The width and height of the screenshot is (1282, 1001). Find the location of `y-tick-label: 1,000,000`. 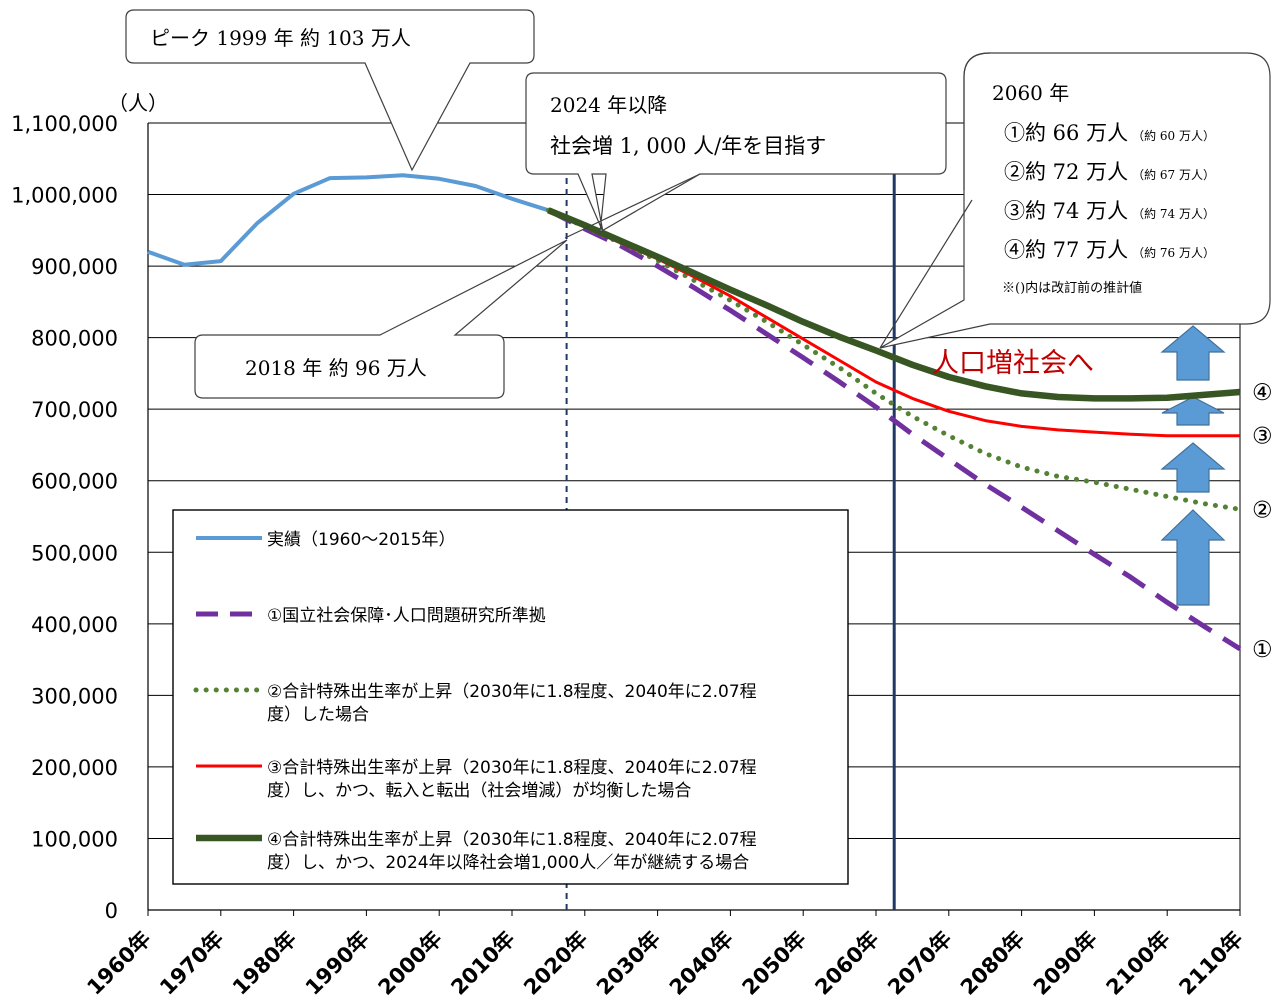

y-tick-label: 1,000,000 is located at coordinates (64, 196).